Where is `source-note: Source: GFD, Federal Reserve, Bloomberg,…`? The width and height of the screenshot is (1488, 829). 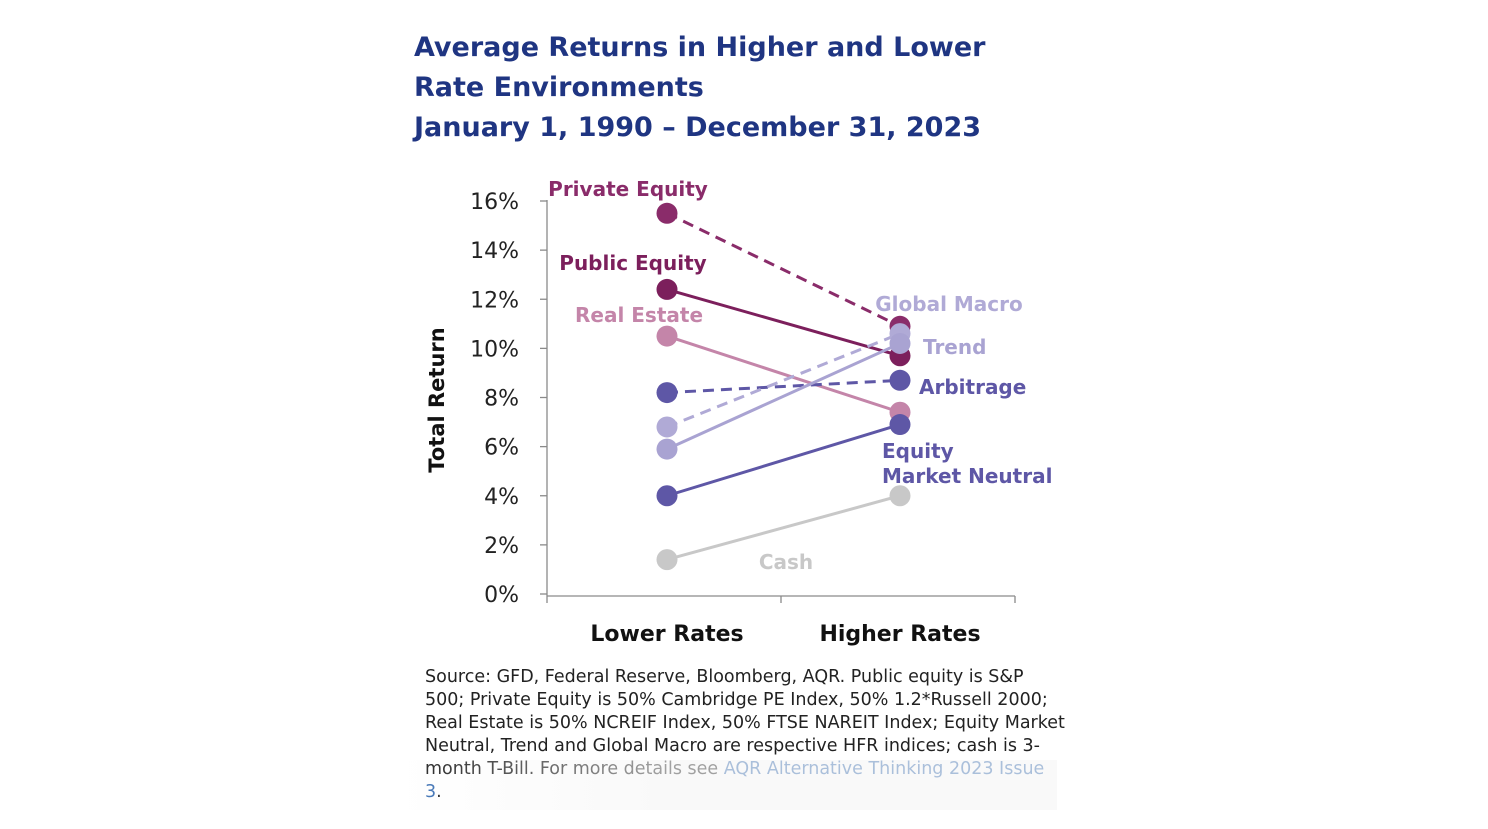 source-note: Source: GFD, Federal Reserve, Bloomberg,… is located at coordinates (745, 735).